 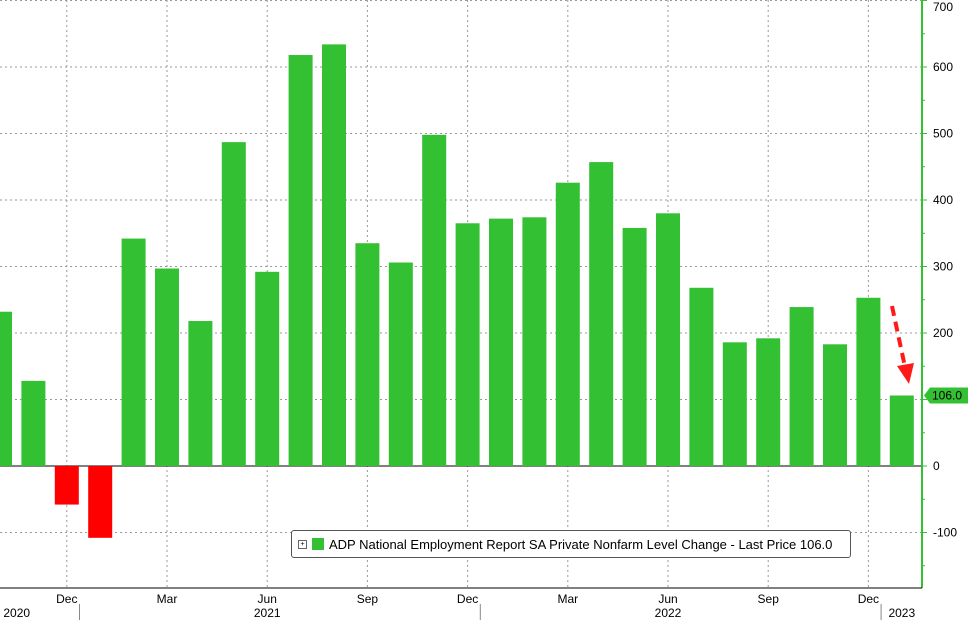 What do you see at coordinates (945, 533) in the screenshot?
I see `y-tick-label: -100` at bounding box center [945, 533].